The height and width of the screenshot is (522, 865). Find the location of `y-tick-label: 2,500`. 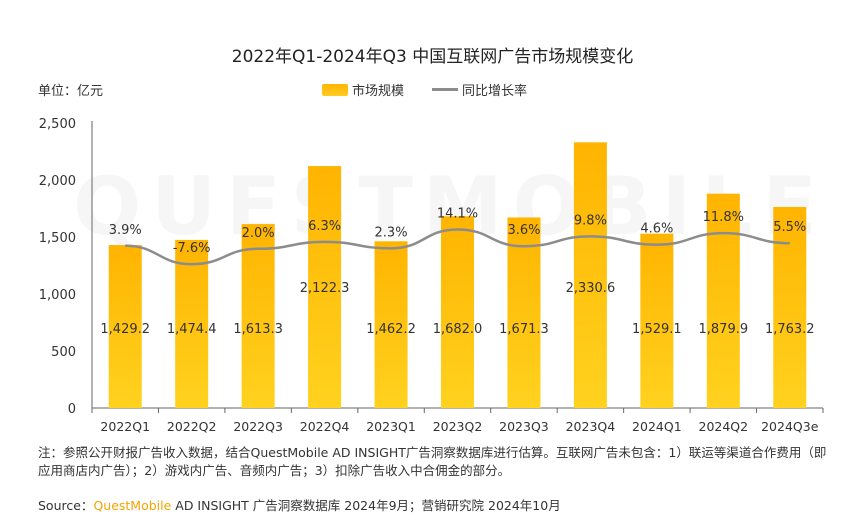

y-tick-label: 2,500 is located at coordinates (57, 124).